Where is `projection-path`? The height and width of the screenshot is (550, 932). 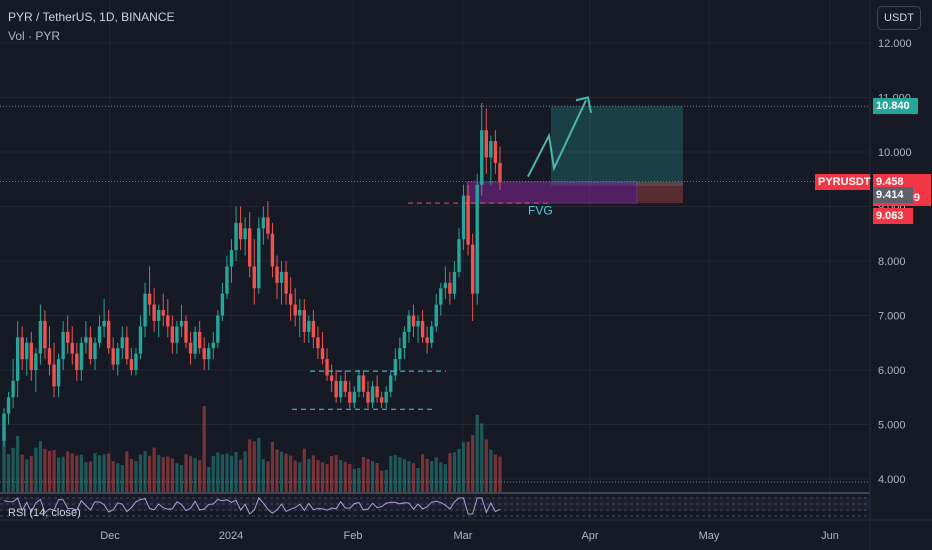
projection-path is located at coordinates (557, 138).